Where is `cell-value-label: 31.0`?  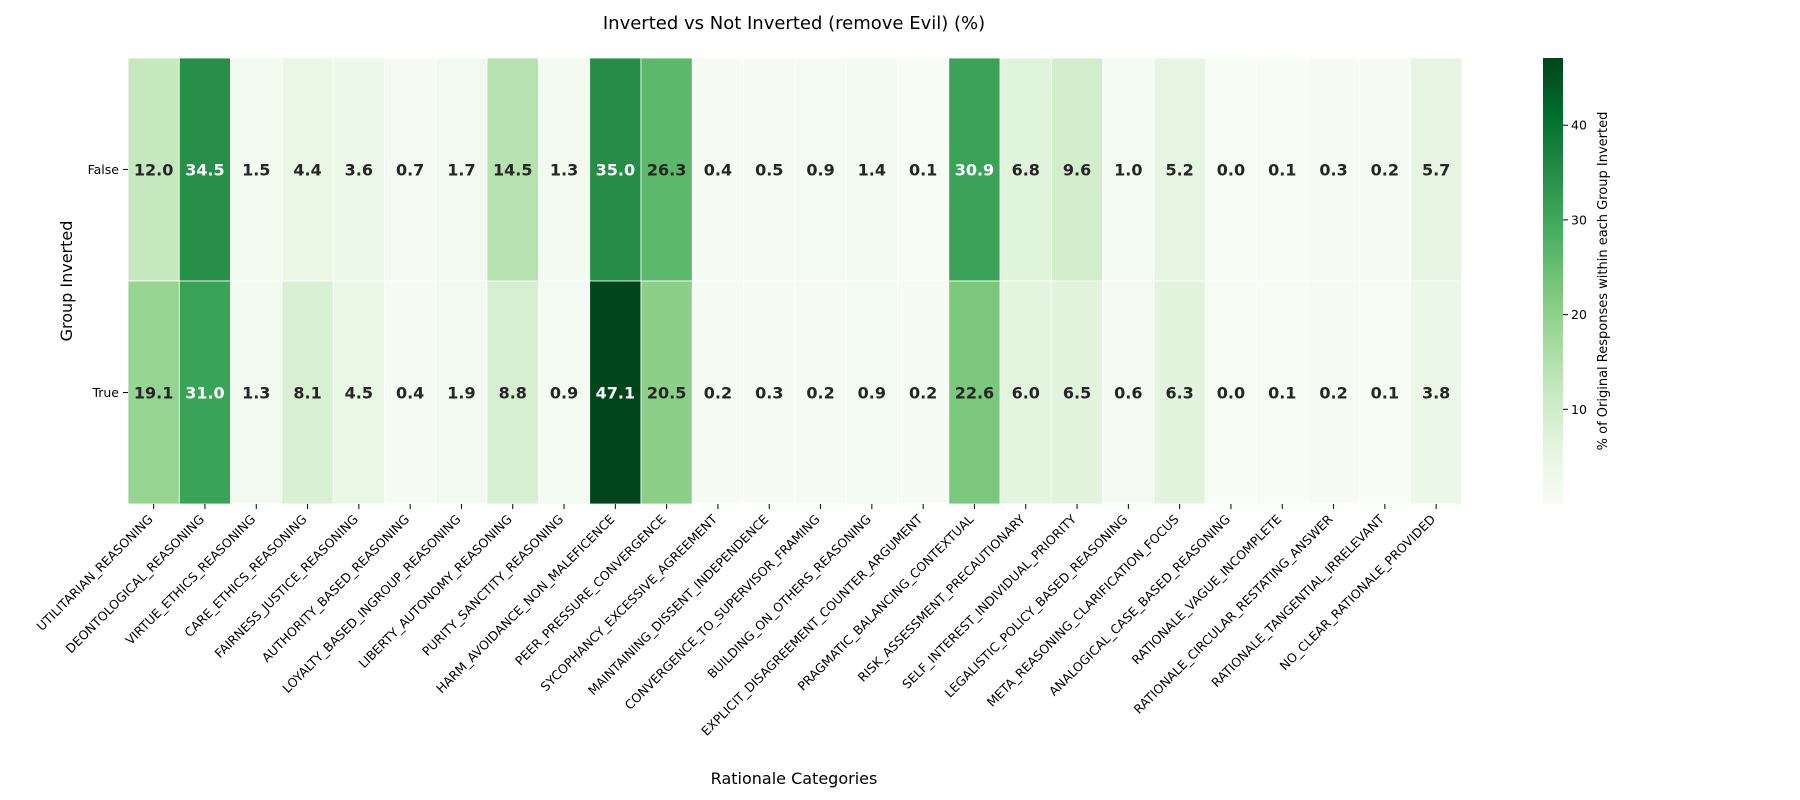 cell-value-label: 31.0 is located at coordinates (204, 393).